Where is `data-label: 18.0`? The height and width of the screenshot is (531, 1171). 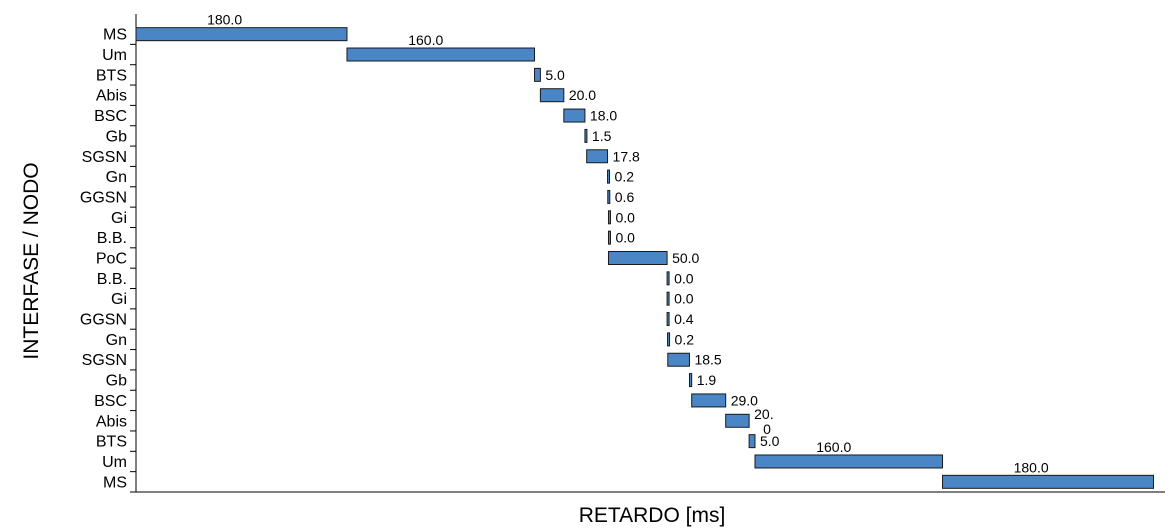
data-label: 18.0 is located at coordinates (603, 116).